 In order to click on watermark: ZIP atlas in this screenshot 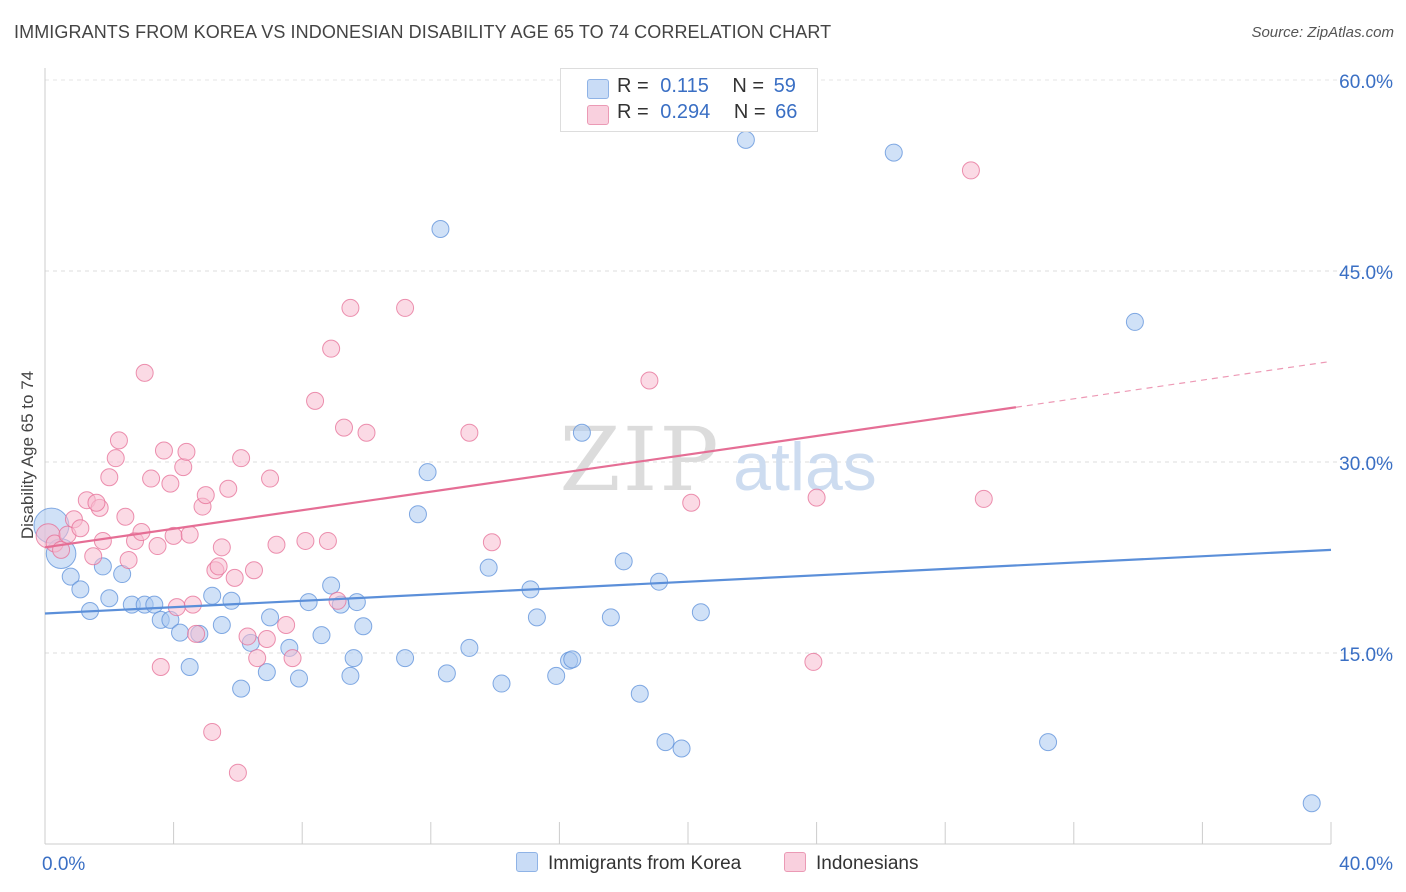, I will do `click(717, 459)`.